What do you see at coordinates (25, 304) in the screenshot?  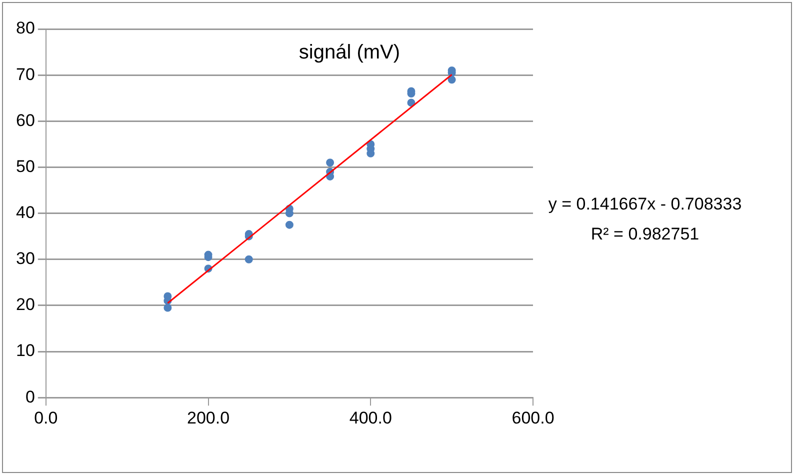 I see `y-tick-label: 20` at bounding box center [25, 304].